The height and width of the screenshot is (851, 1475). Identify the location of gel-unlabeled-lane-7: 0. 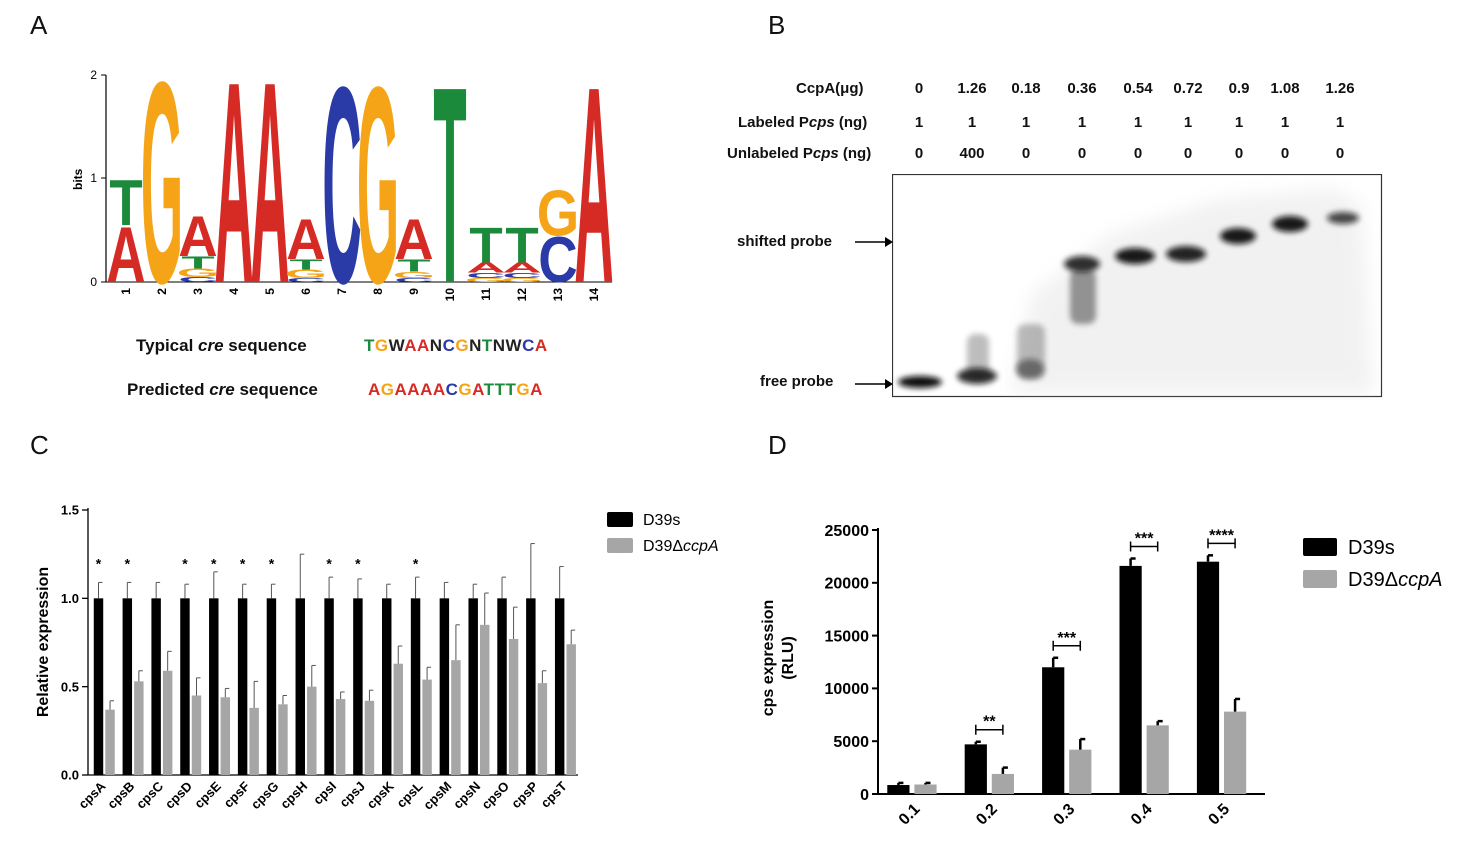
(1239, 153).